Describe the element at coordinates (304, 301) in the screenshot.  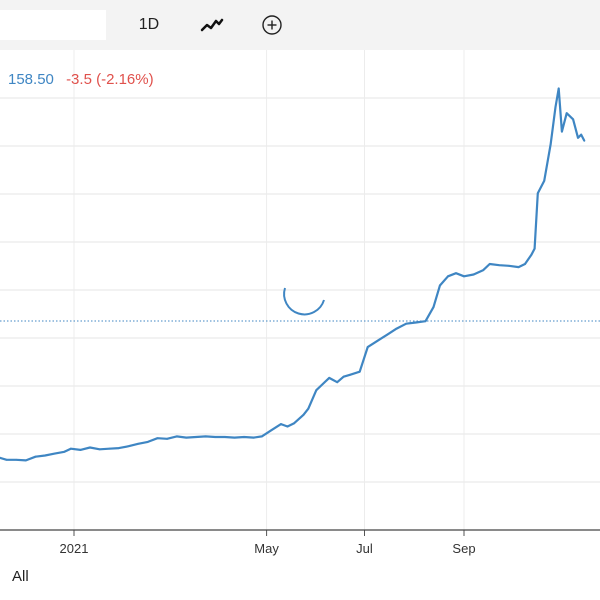
I see `loading-spinner-icon` at that location.